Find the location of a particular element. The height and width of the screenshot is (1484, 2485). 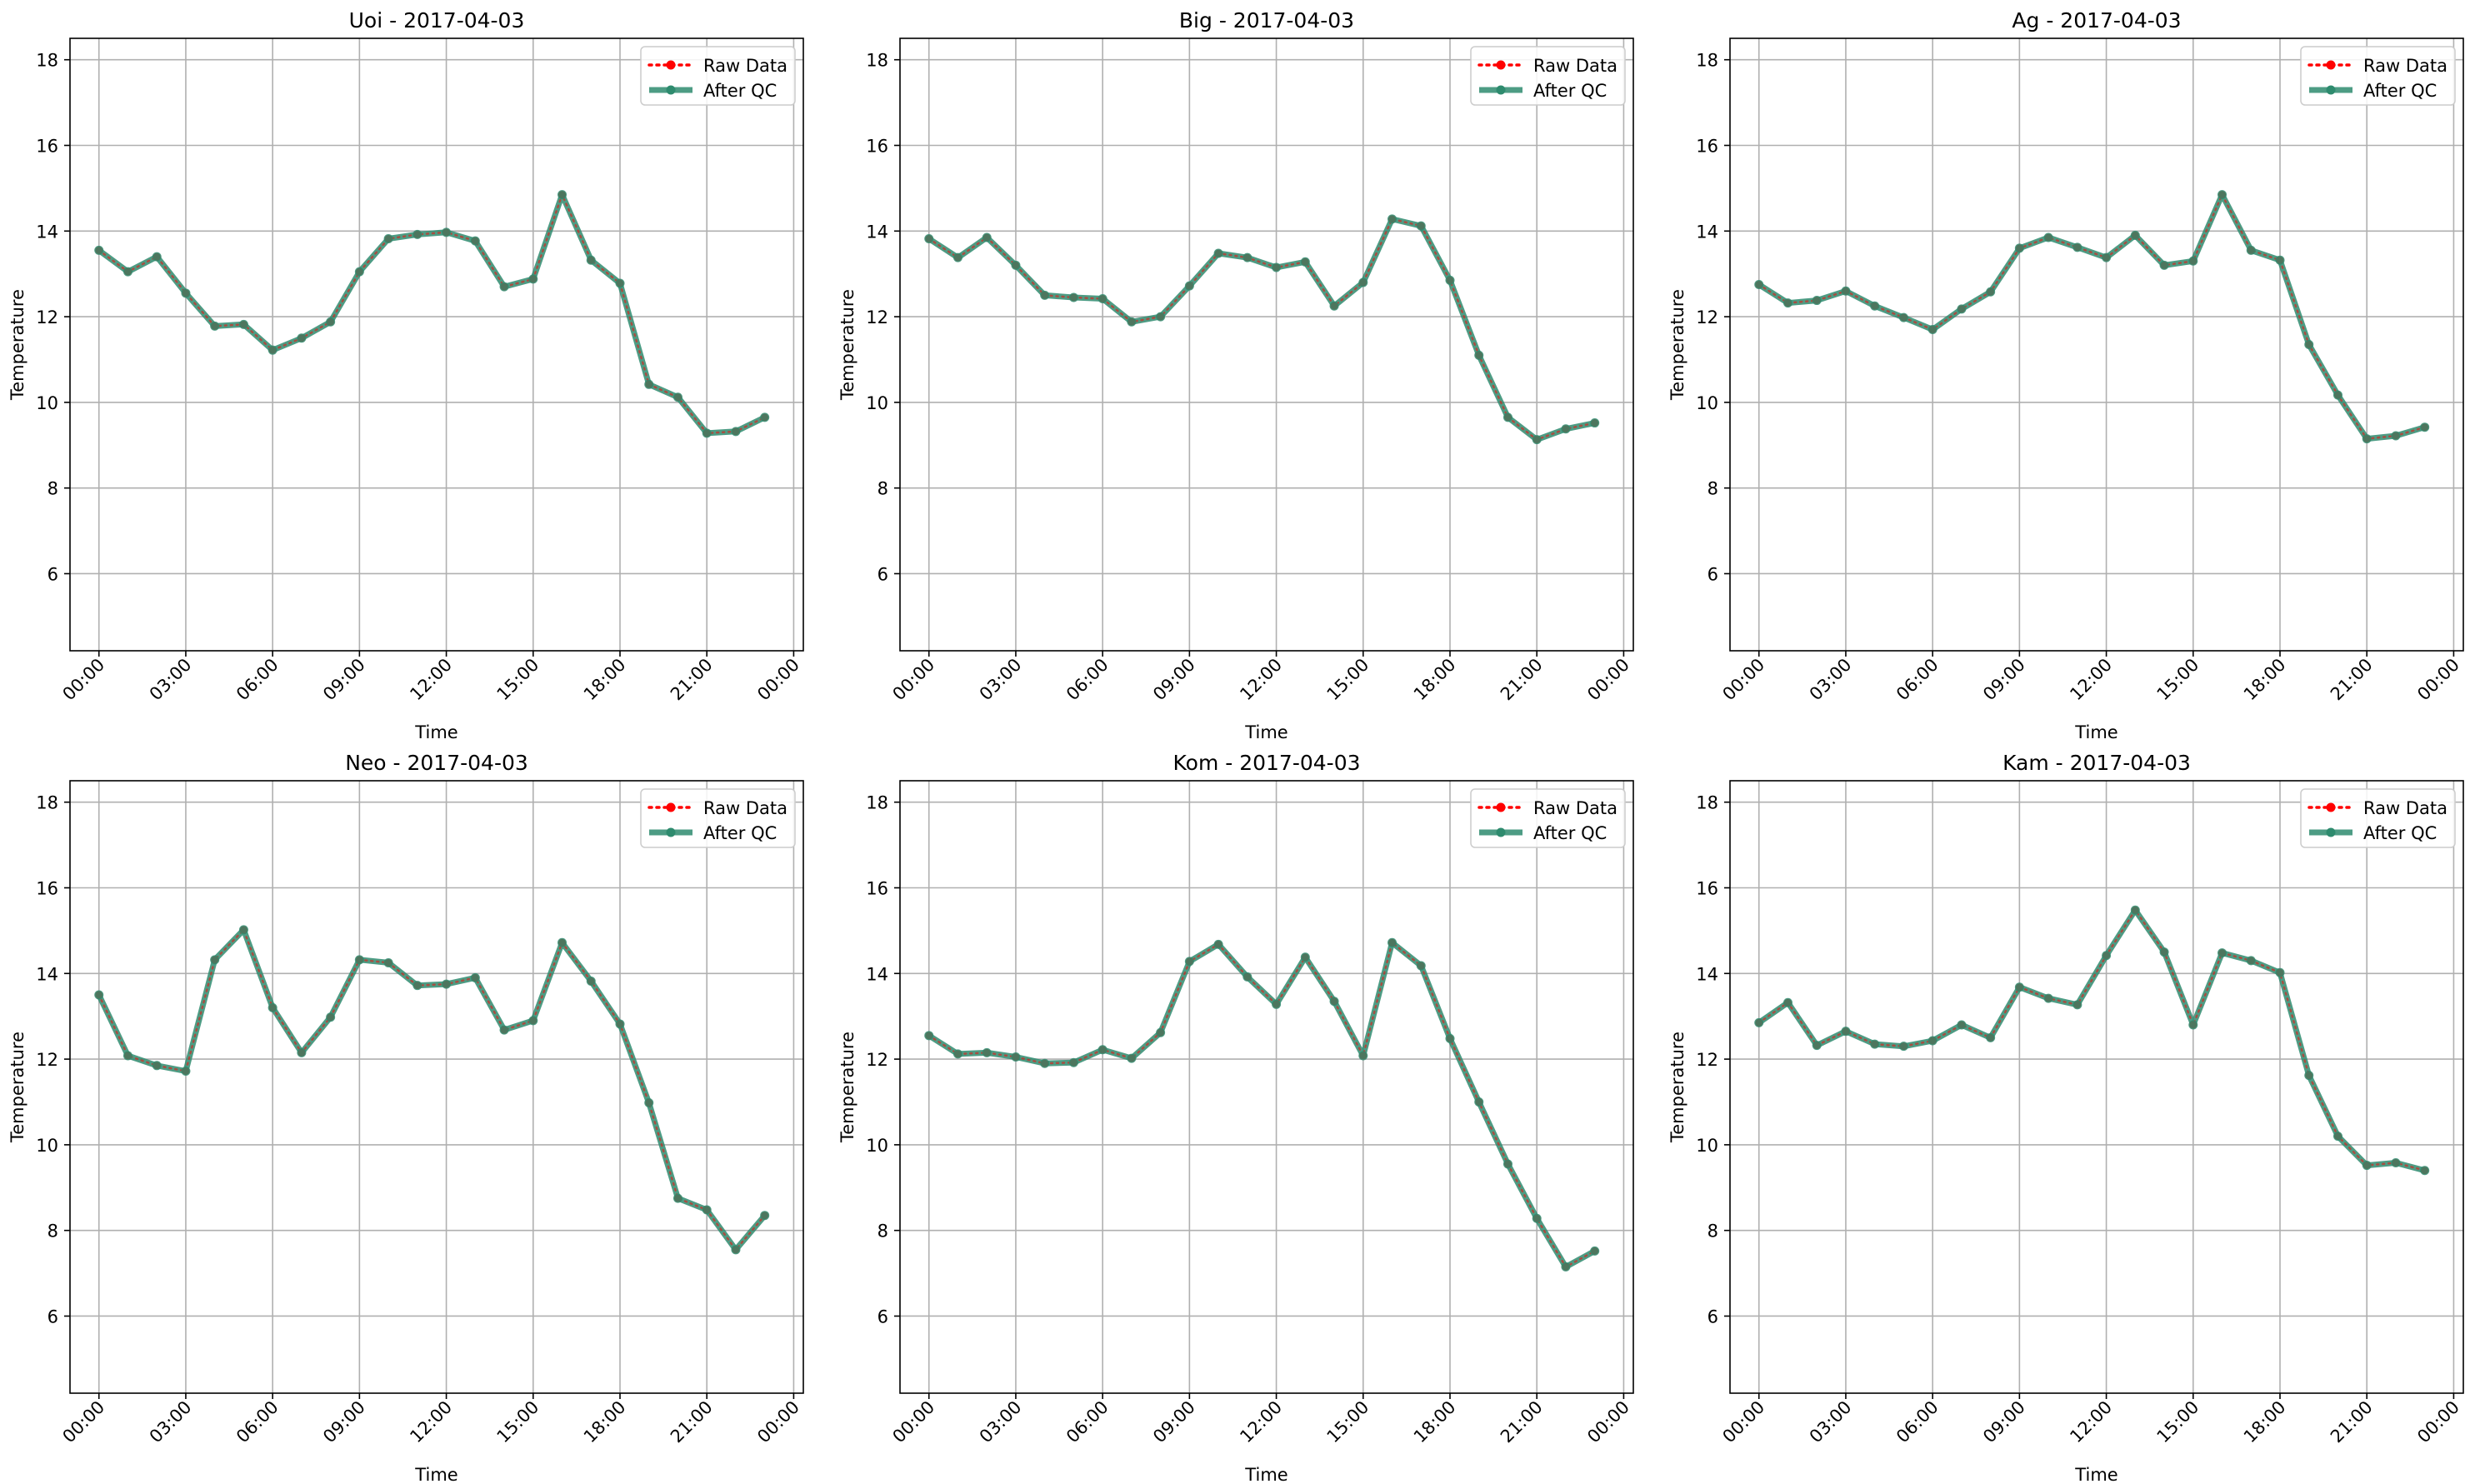

series-after-qc is located at coordinates (2092, 1040).